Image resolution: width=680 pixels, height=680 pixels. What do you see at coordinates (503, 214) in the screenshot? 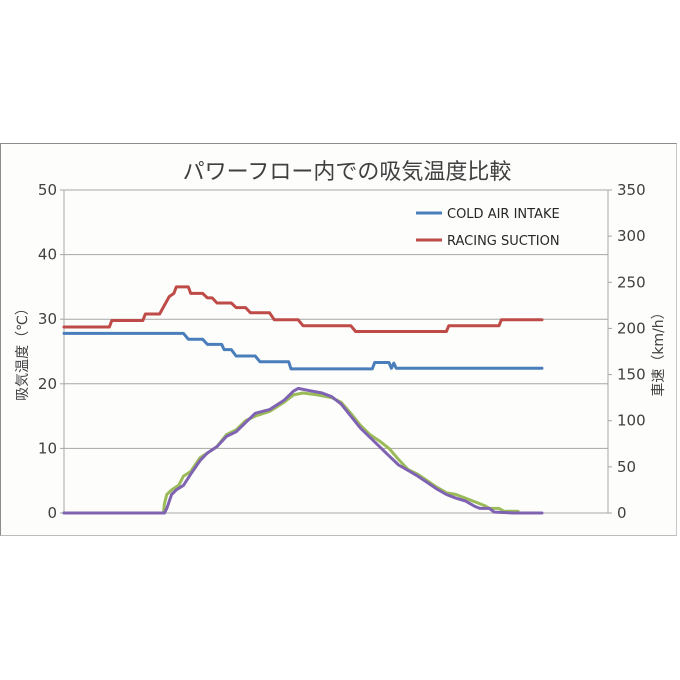
I see `legend-label: COLD AIR INTAKE` at bounding box center [503, 214].